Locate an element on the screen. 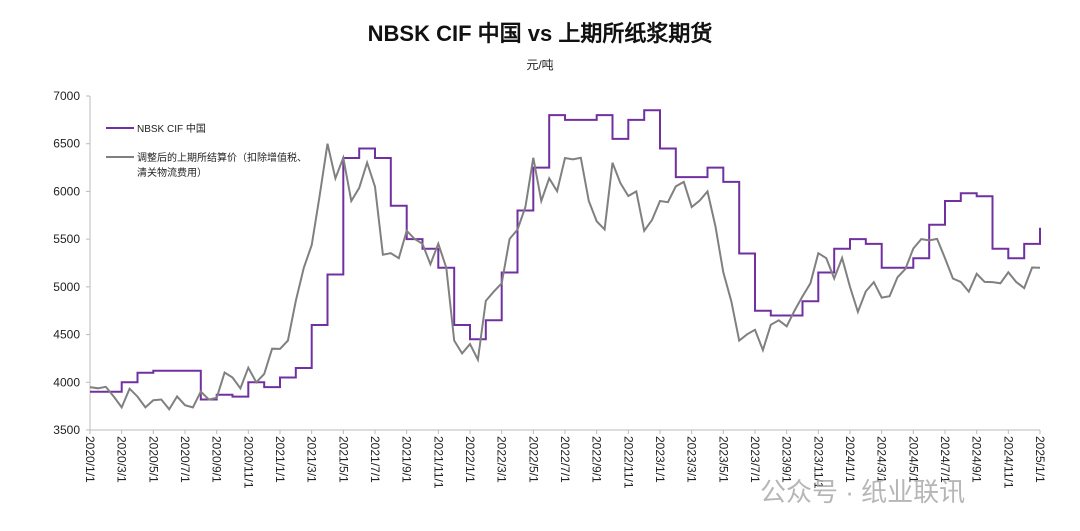 The image size is (1080, 531). watermark: 公众号 · 纸业联讯 is located at coordinates (863, 492).